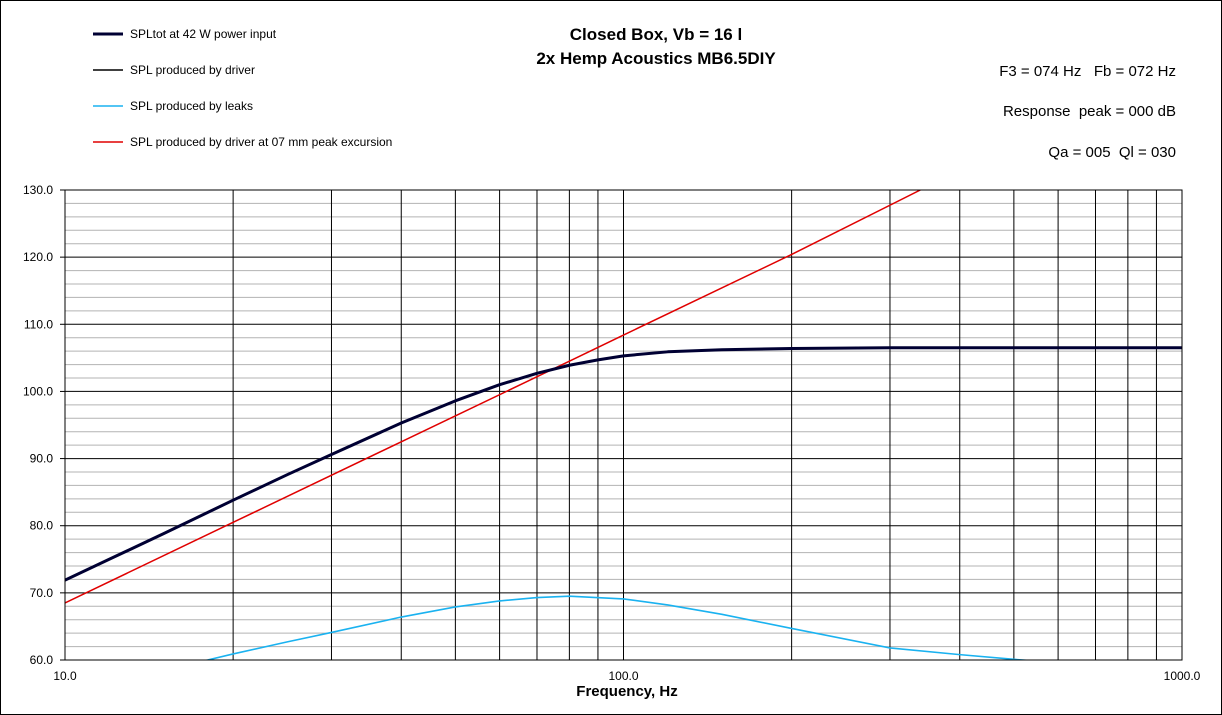 This screenshot has height=715, width=1222. Describe the element at coordinates (191, 106) in the screenshot. I see `legend-label-leaks: SPL produced by leaks` at that location.